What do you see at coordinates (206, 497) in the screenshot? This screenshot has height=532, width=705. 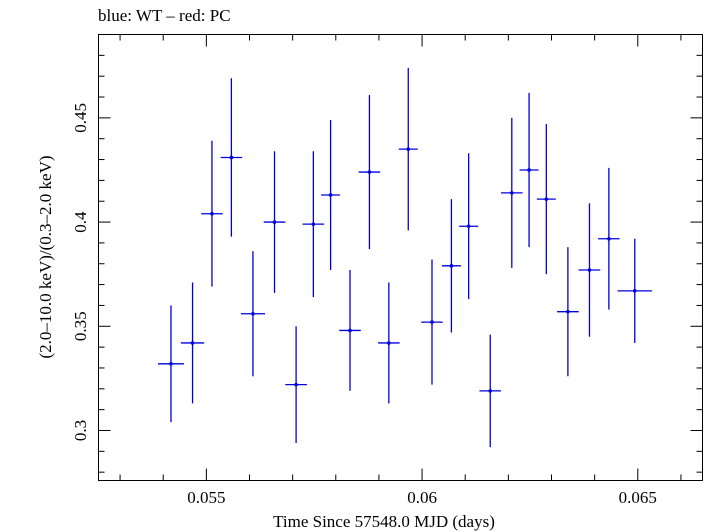 I see `x-tick-label: 0.055` at bounding box center [206, 497].